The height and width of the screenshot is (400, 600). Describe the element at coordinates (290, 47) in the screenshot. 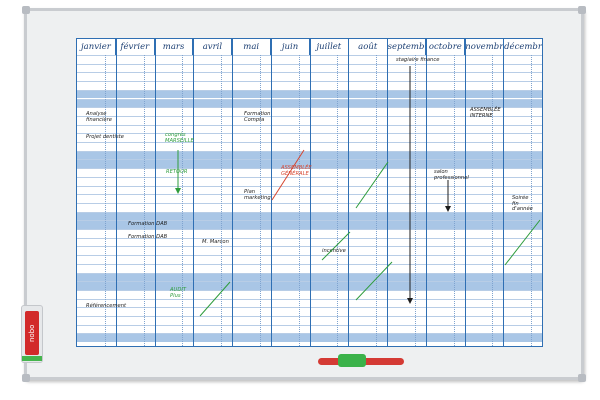

I see `month-header-5: juin` at that location.